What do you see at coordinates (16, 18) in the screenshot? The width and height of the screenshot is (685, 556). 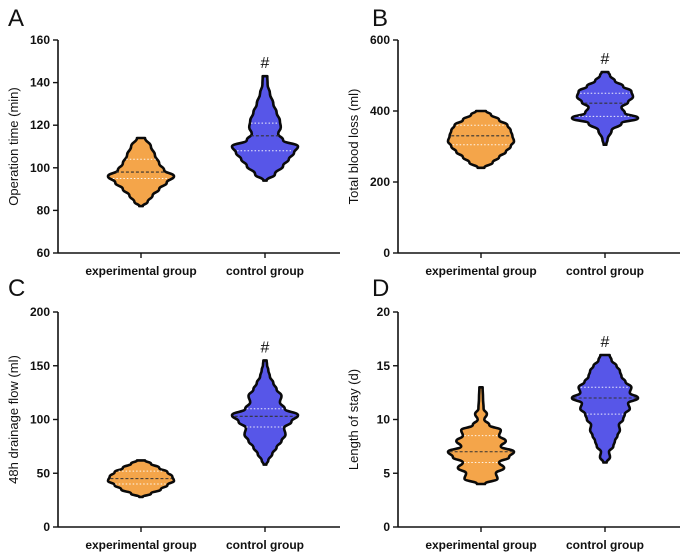 I see `panel-letter: A` at bounding box center [16, 18].